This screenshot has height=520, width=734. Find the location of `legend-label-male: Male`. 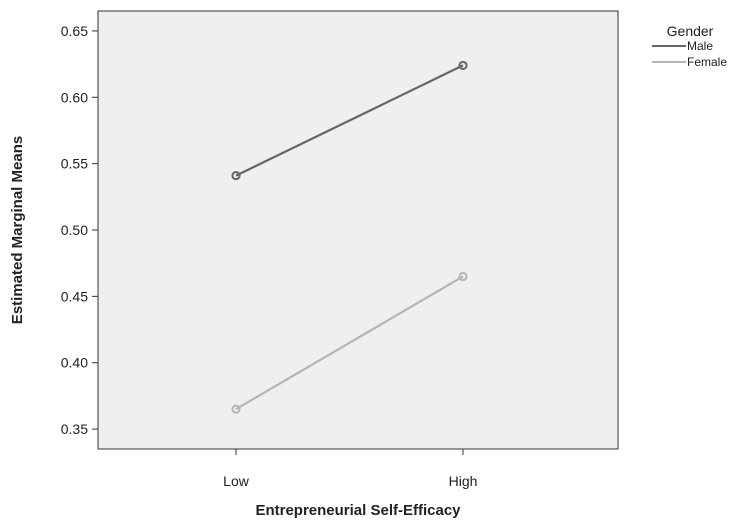

legend-label-male: Male is located at coordinates (700, 46).